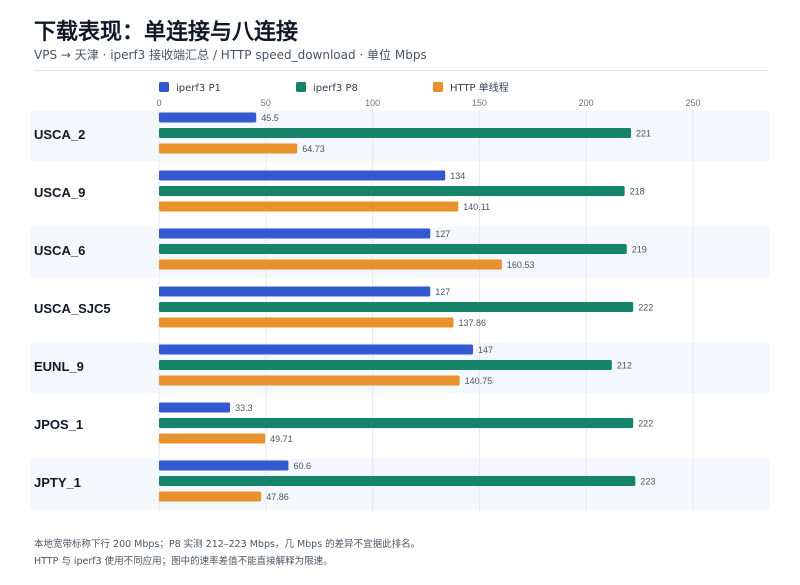 Image resolution: width=800 pixels, height=585 pixels. Describe the element at coordinates (692, 103) in the screenshot. I see `x-tick-label: 250` at that location.